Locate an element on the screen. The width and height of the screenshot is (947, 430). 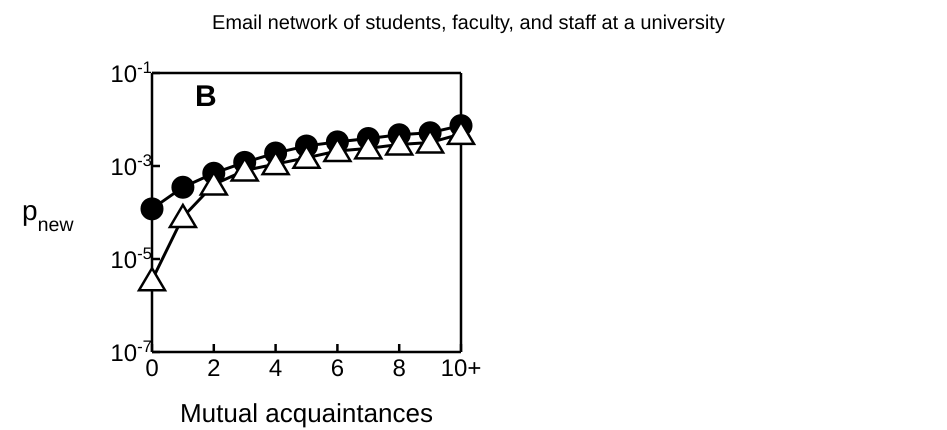
x-tick-label: 10+ is located at coordinates (461, 368).